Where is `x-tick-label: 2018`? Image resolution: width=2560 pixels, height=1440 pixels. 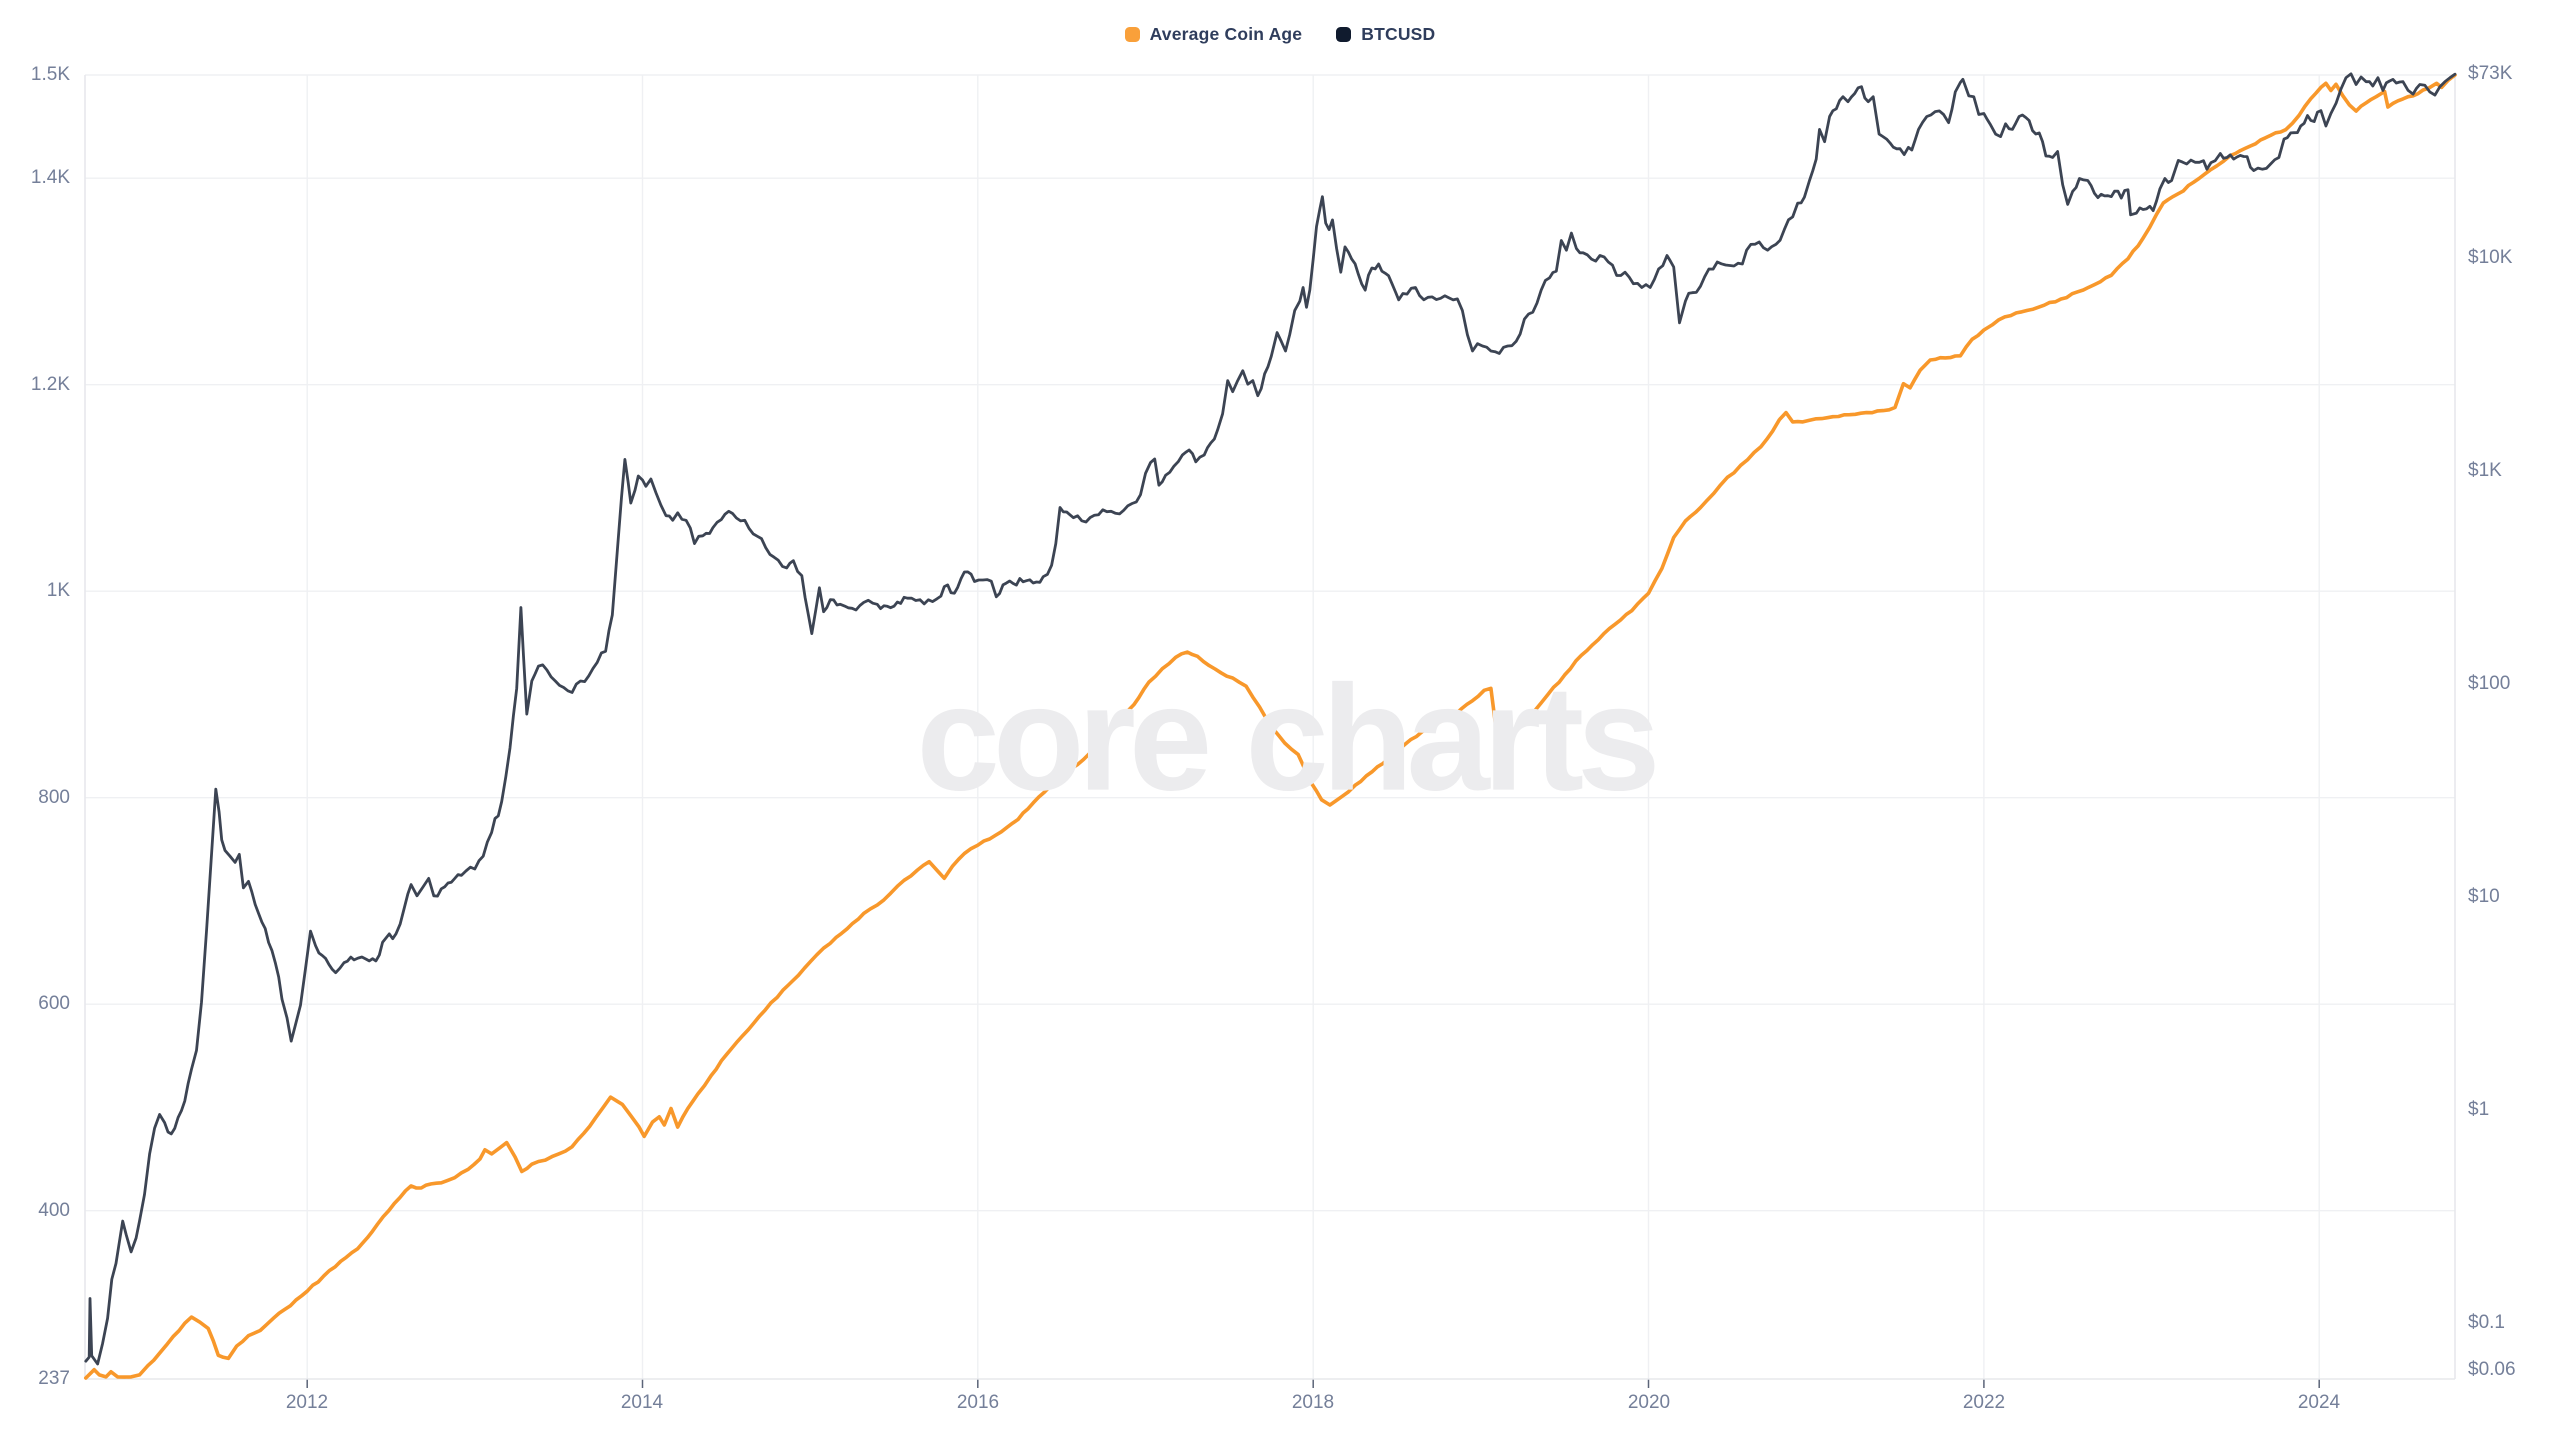
x-tick-label: 2018 is located at coordinates (1313, 1402).